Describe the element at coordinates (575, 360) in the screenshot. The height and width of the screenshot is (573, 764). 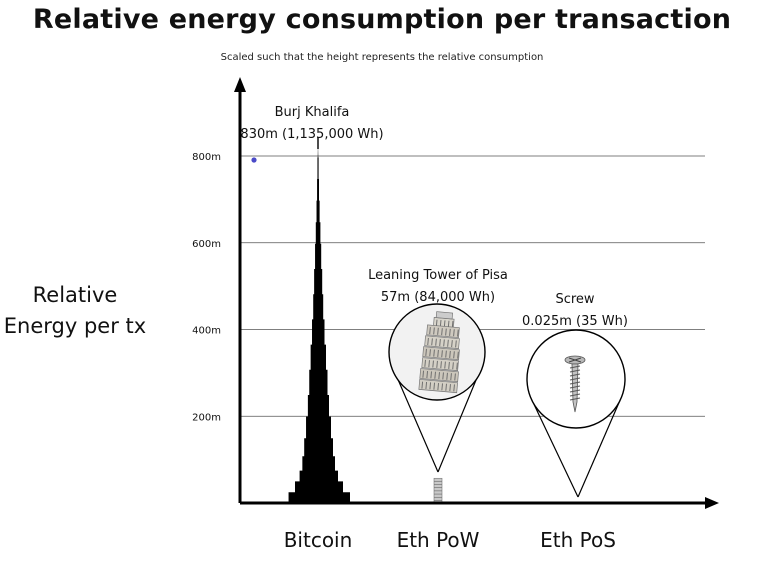
I see `screw-slot` at that location.